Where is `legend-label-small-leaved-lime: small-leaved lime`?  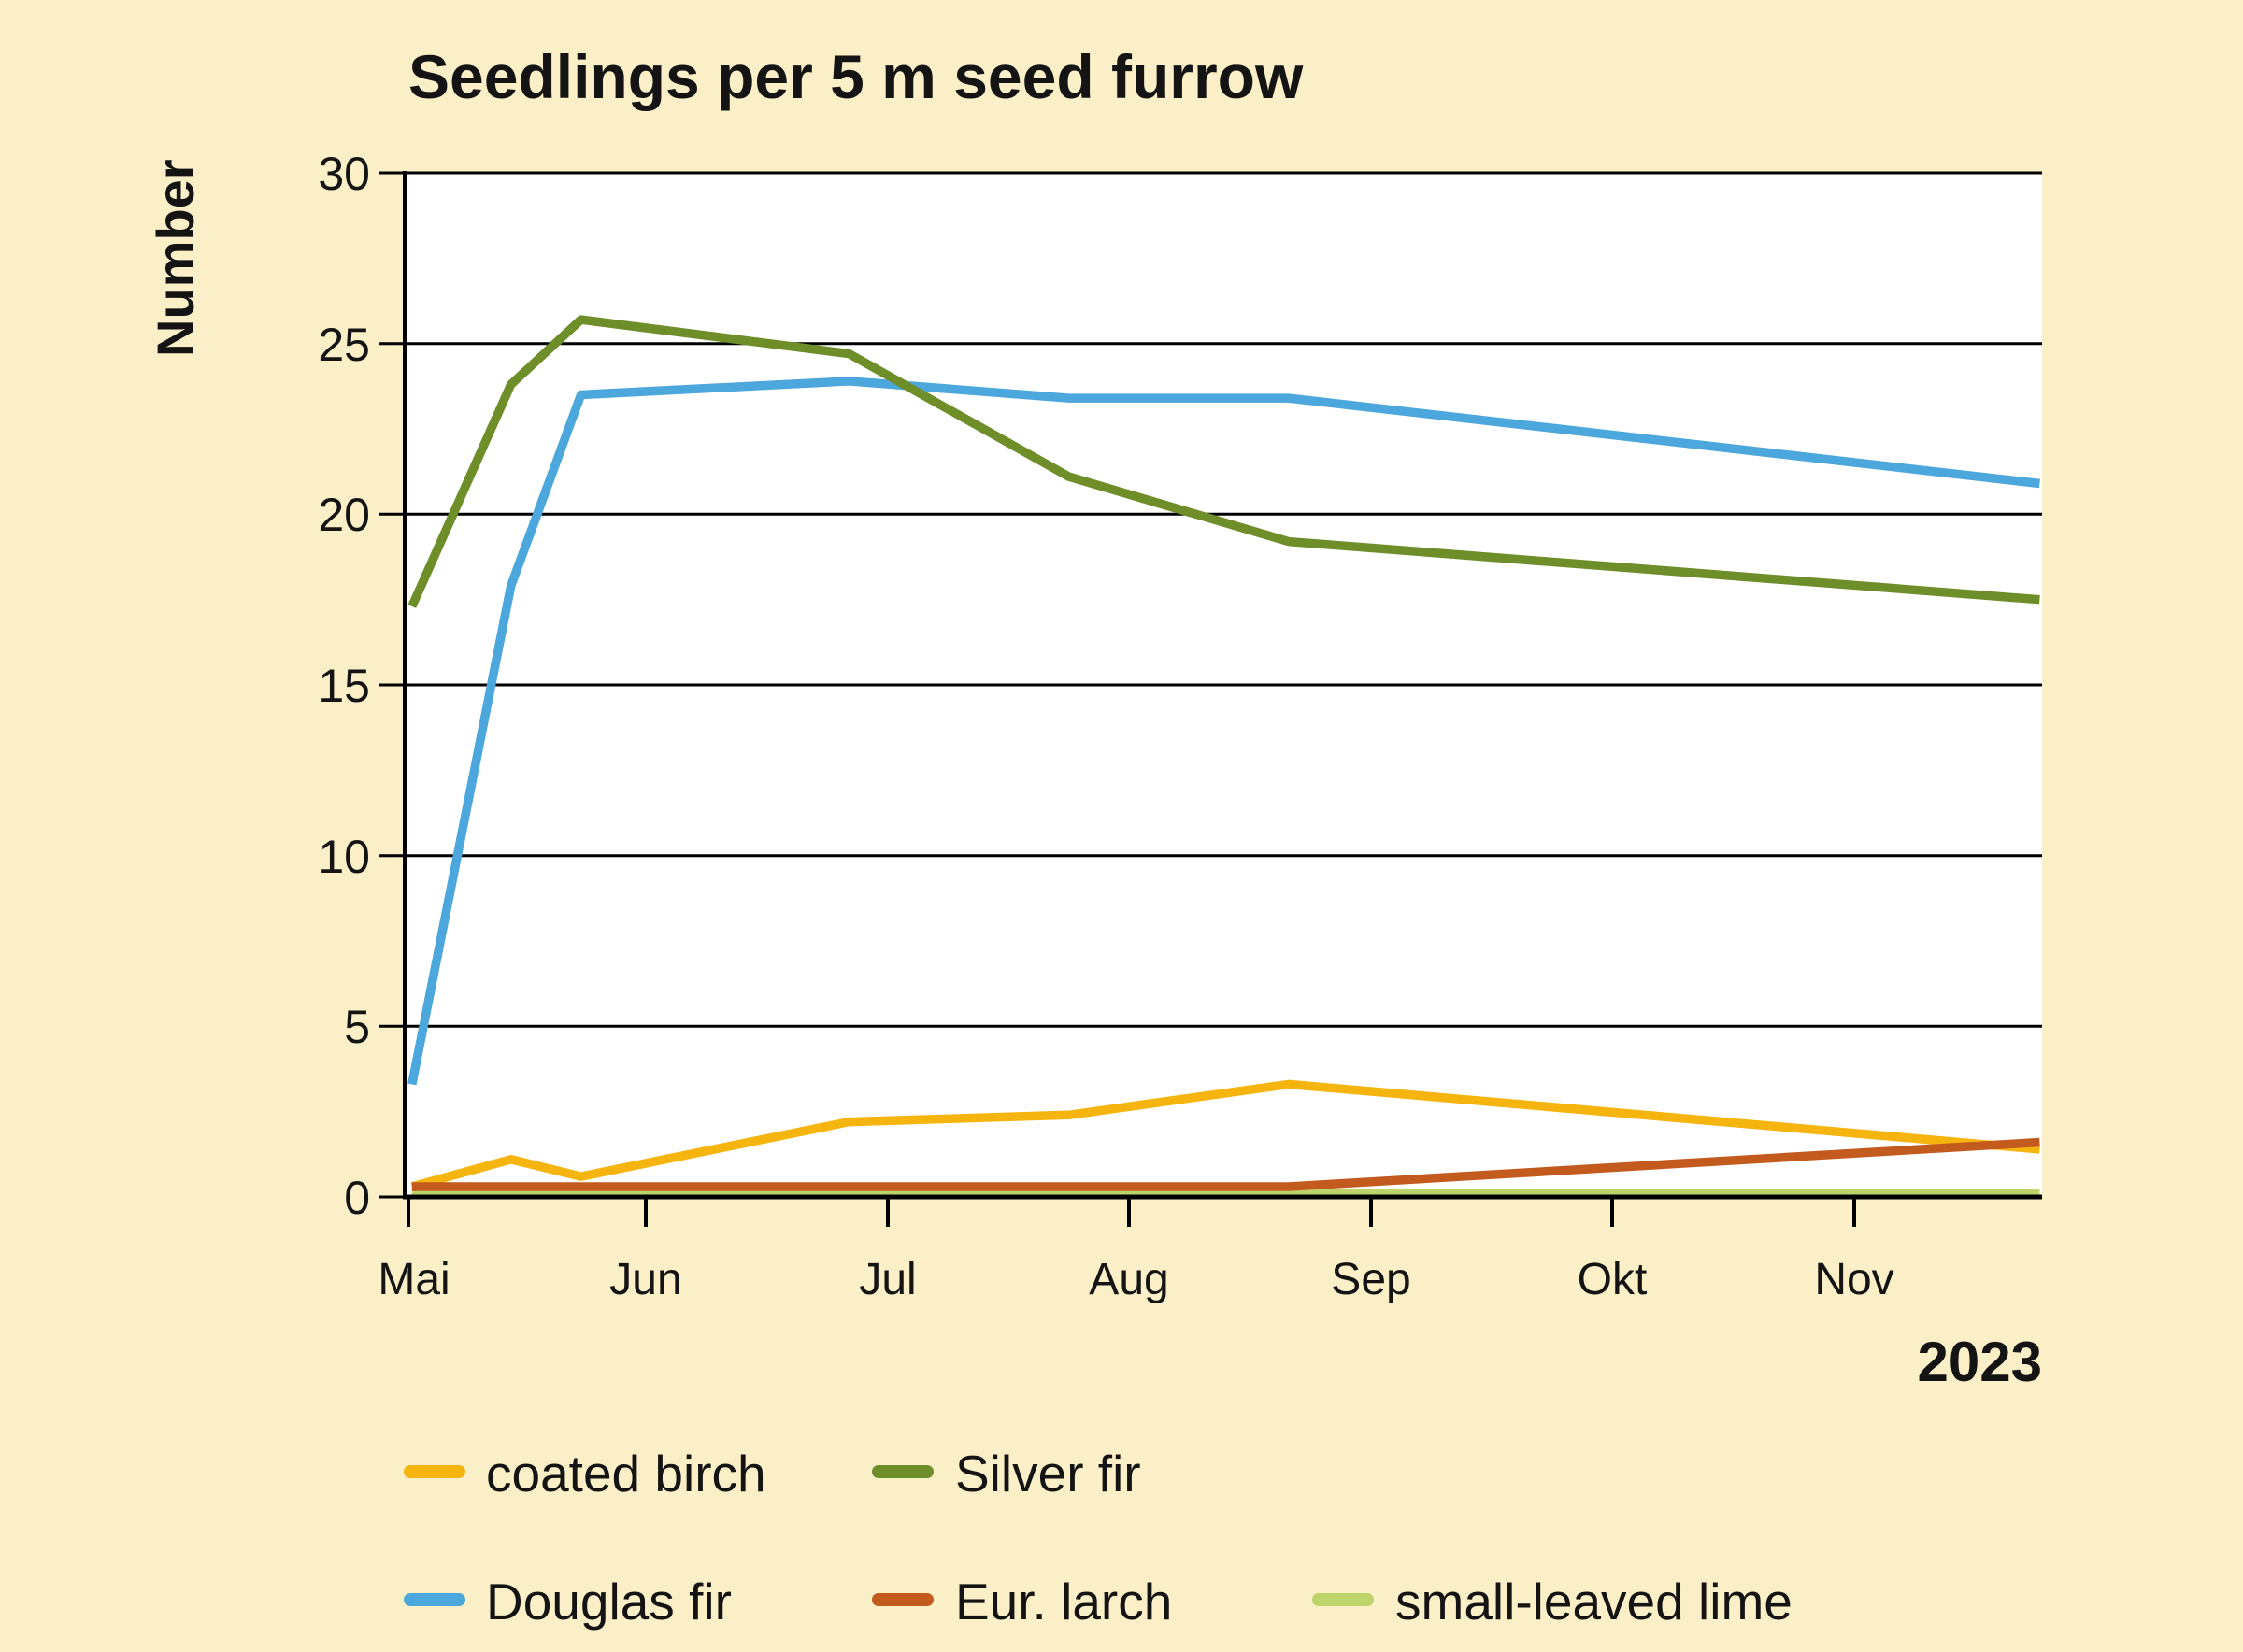
legend-label-small-leaved-lime: small-leaved lime is located at coordinates (1594, 1602).